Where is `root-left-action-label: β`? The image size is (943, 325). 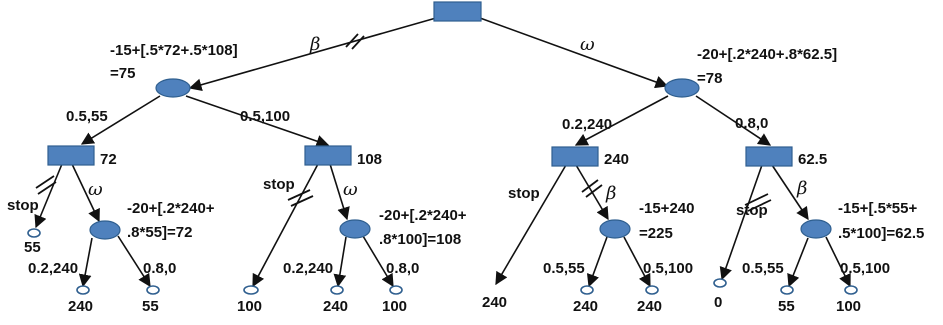
root-left-action-label: β is located at coordinates (314, 44).